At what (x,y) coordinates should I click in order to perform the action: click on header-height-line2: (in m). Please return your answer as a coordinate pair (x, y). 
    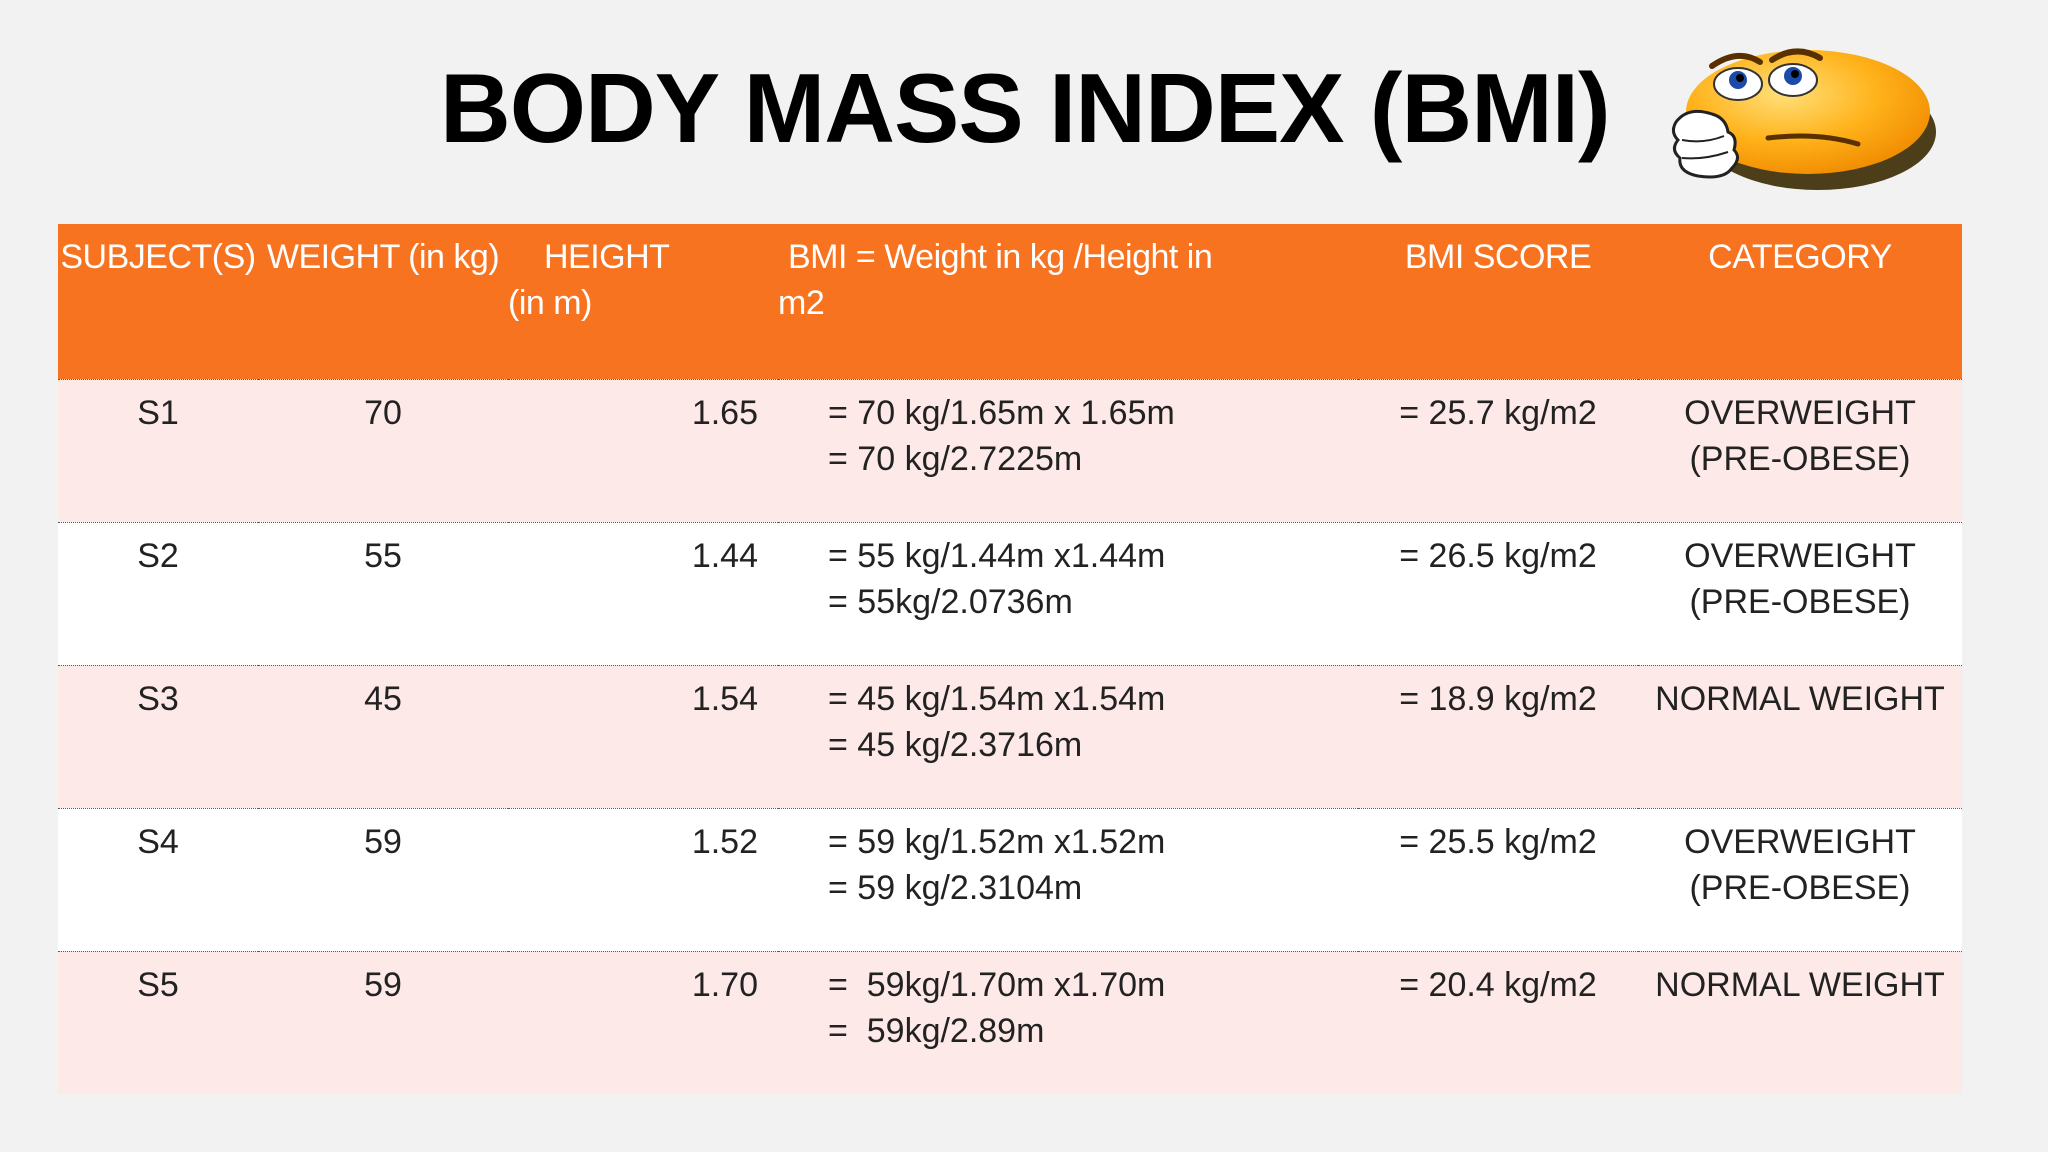
    Looking at the image, I should click on (550, 303).